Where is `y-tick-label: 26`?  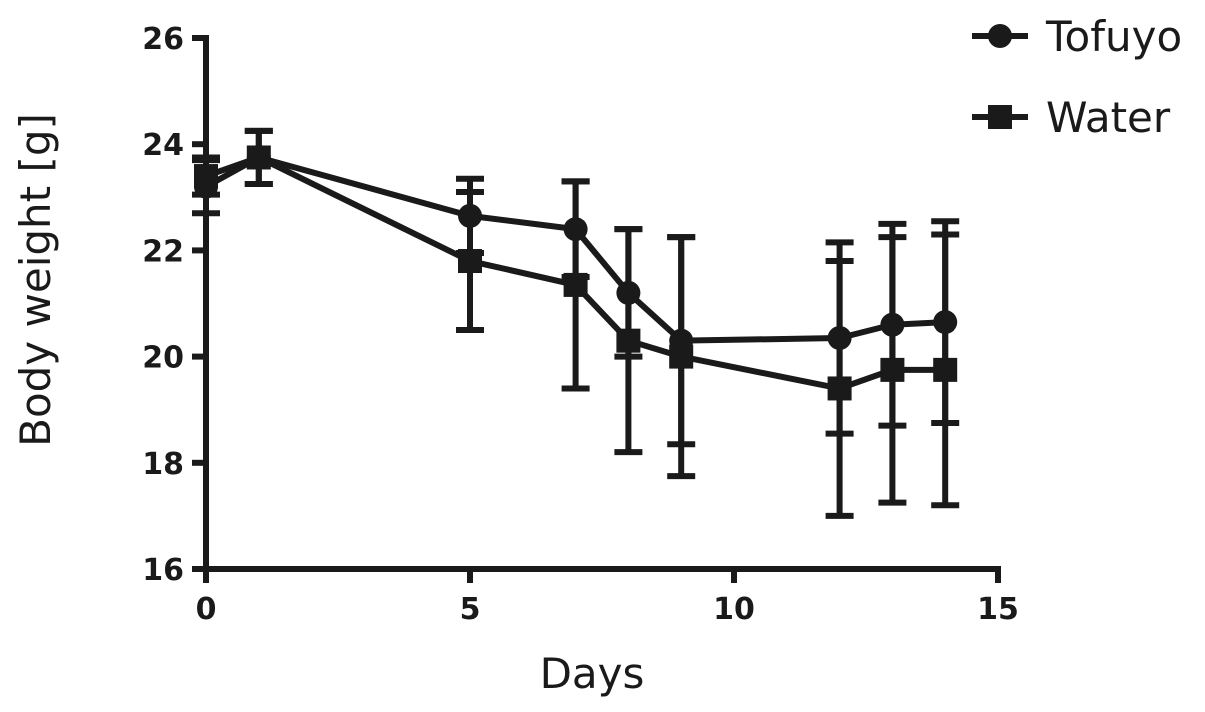 y-tick-label: 26 is located at coordinates (163, 39).